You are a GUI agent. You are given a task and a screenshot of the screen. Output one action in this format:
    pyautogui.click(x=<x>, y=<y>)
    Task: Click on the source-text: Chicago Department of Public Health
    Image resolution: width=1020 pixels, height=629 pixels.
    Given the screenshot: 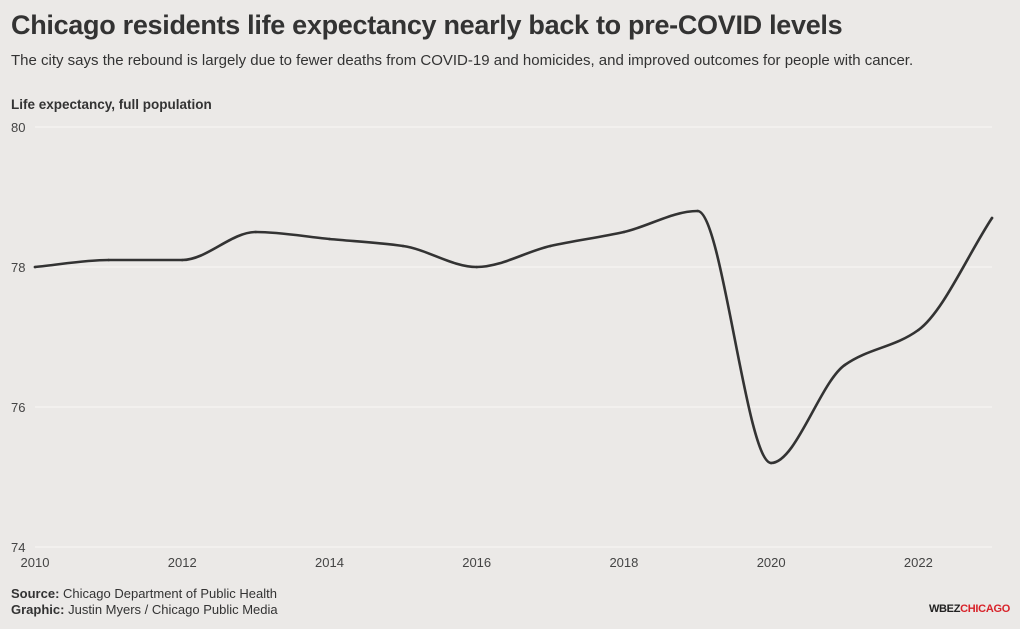 What is the action you would take?
    pyautogui.click(x=170, y=593)
    